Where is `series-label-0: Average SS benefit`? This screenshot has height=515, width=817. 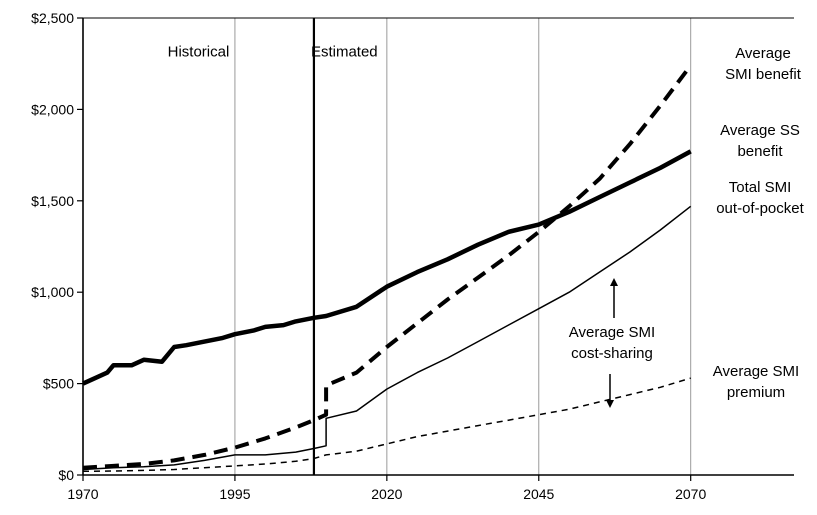
series-label-0: Average SS benefit is located at coordinates (760, 141).